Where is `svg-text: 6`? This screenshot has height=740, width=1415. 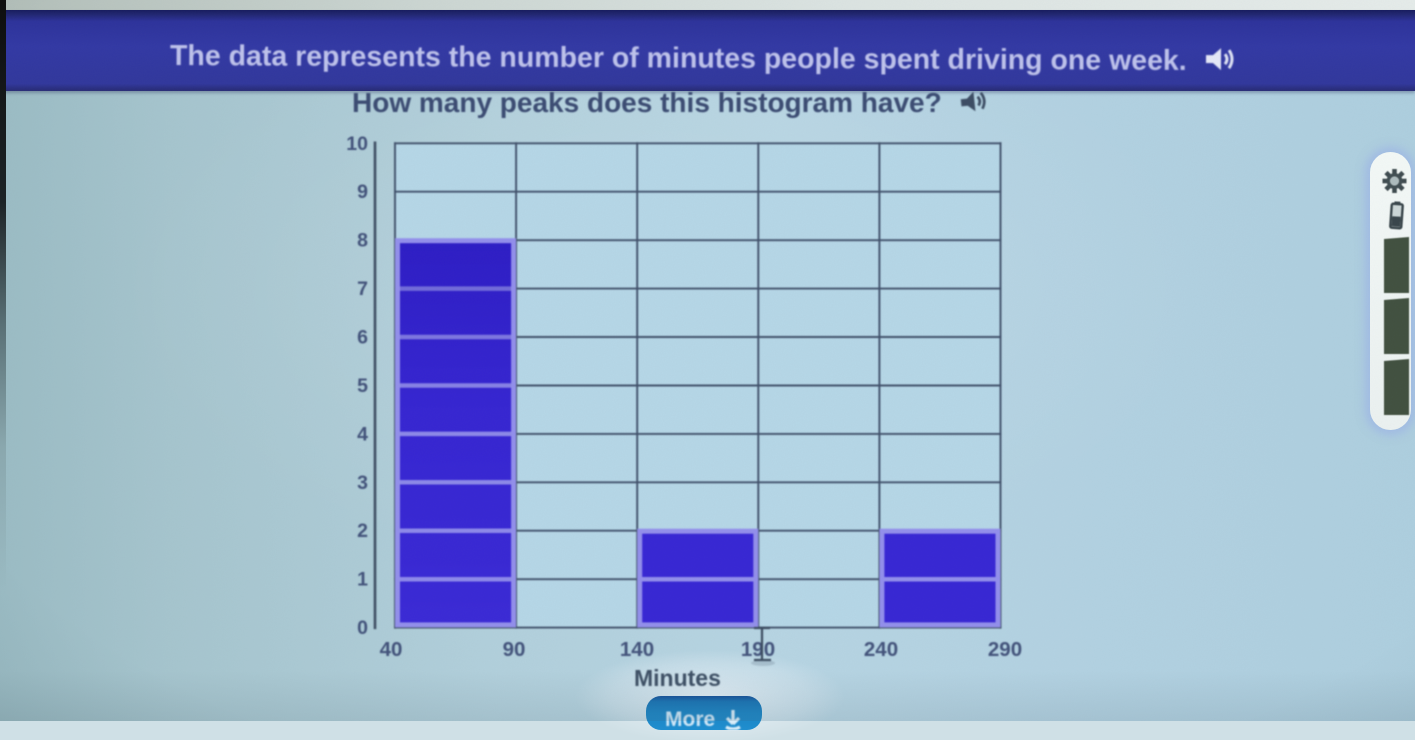 svg-text: 6 is located at coordinates (362, 338).